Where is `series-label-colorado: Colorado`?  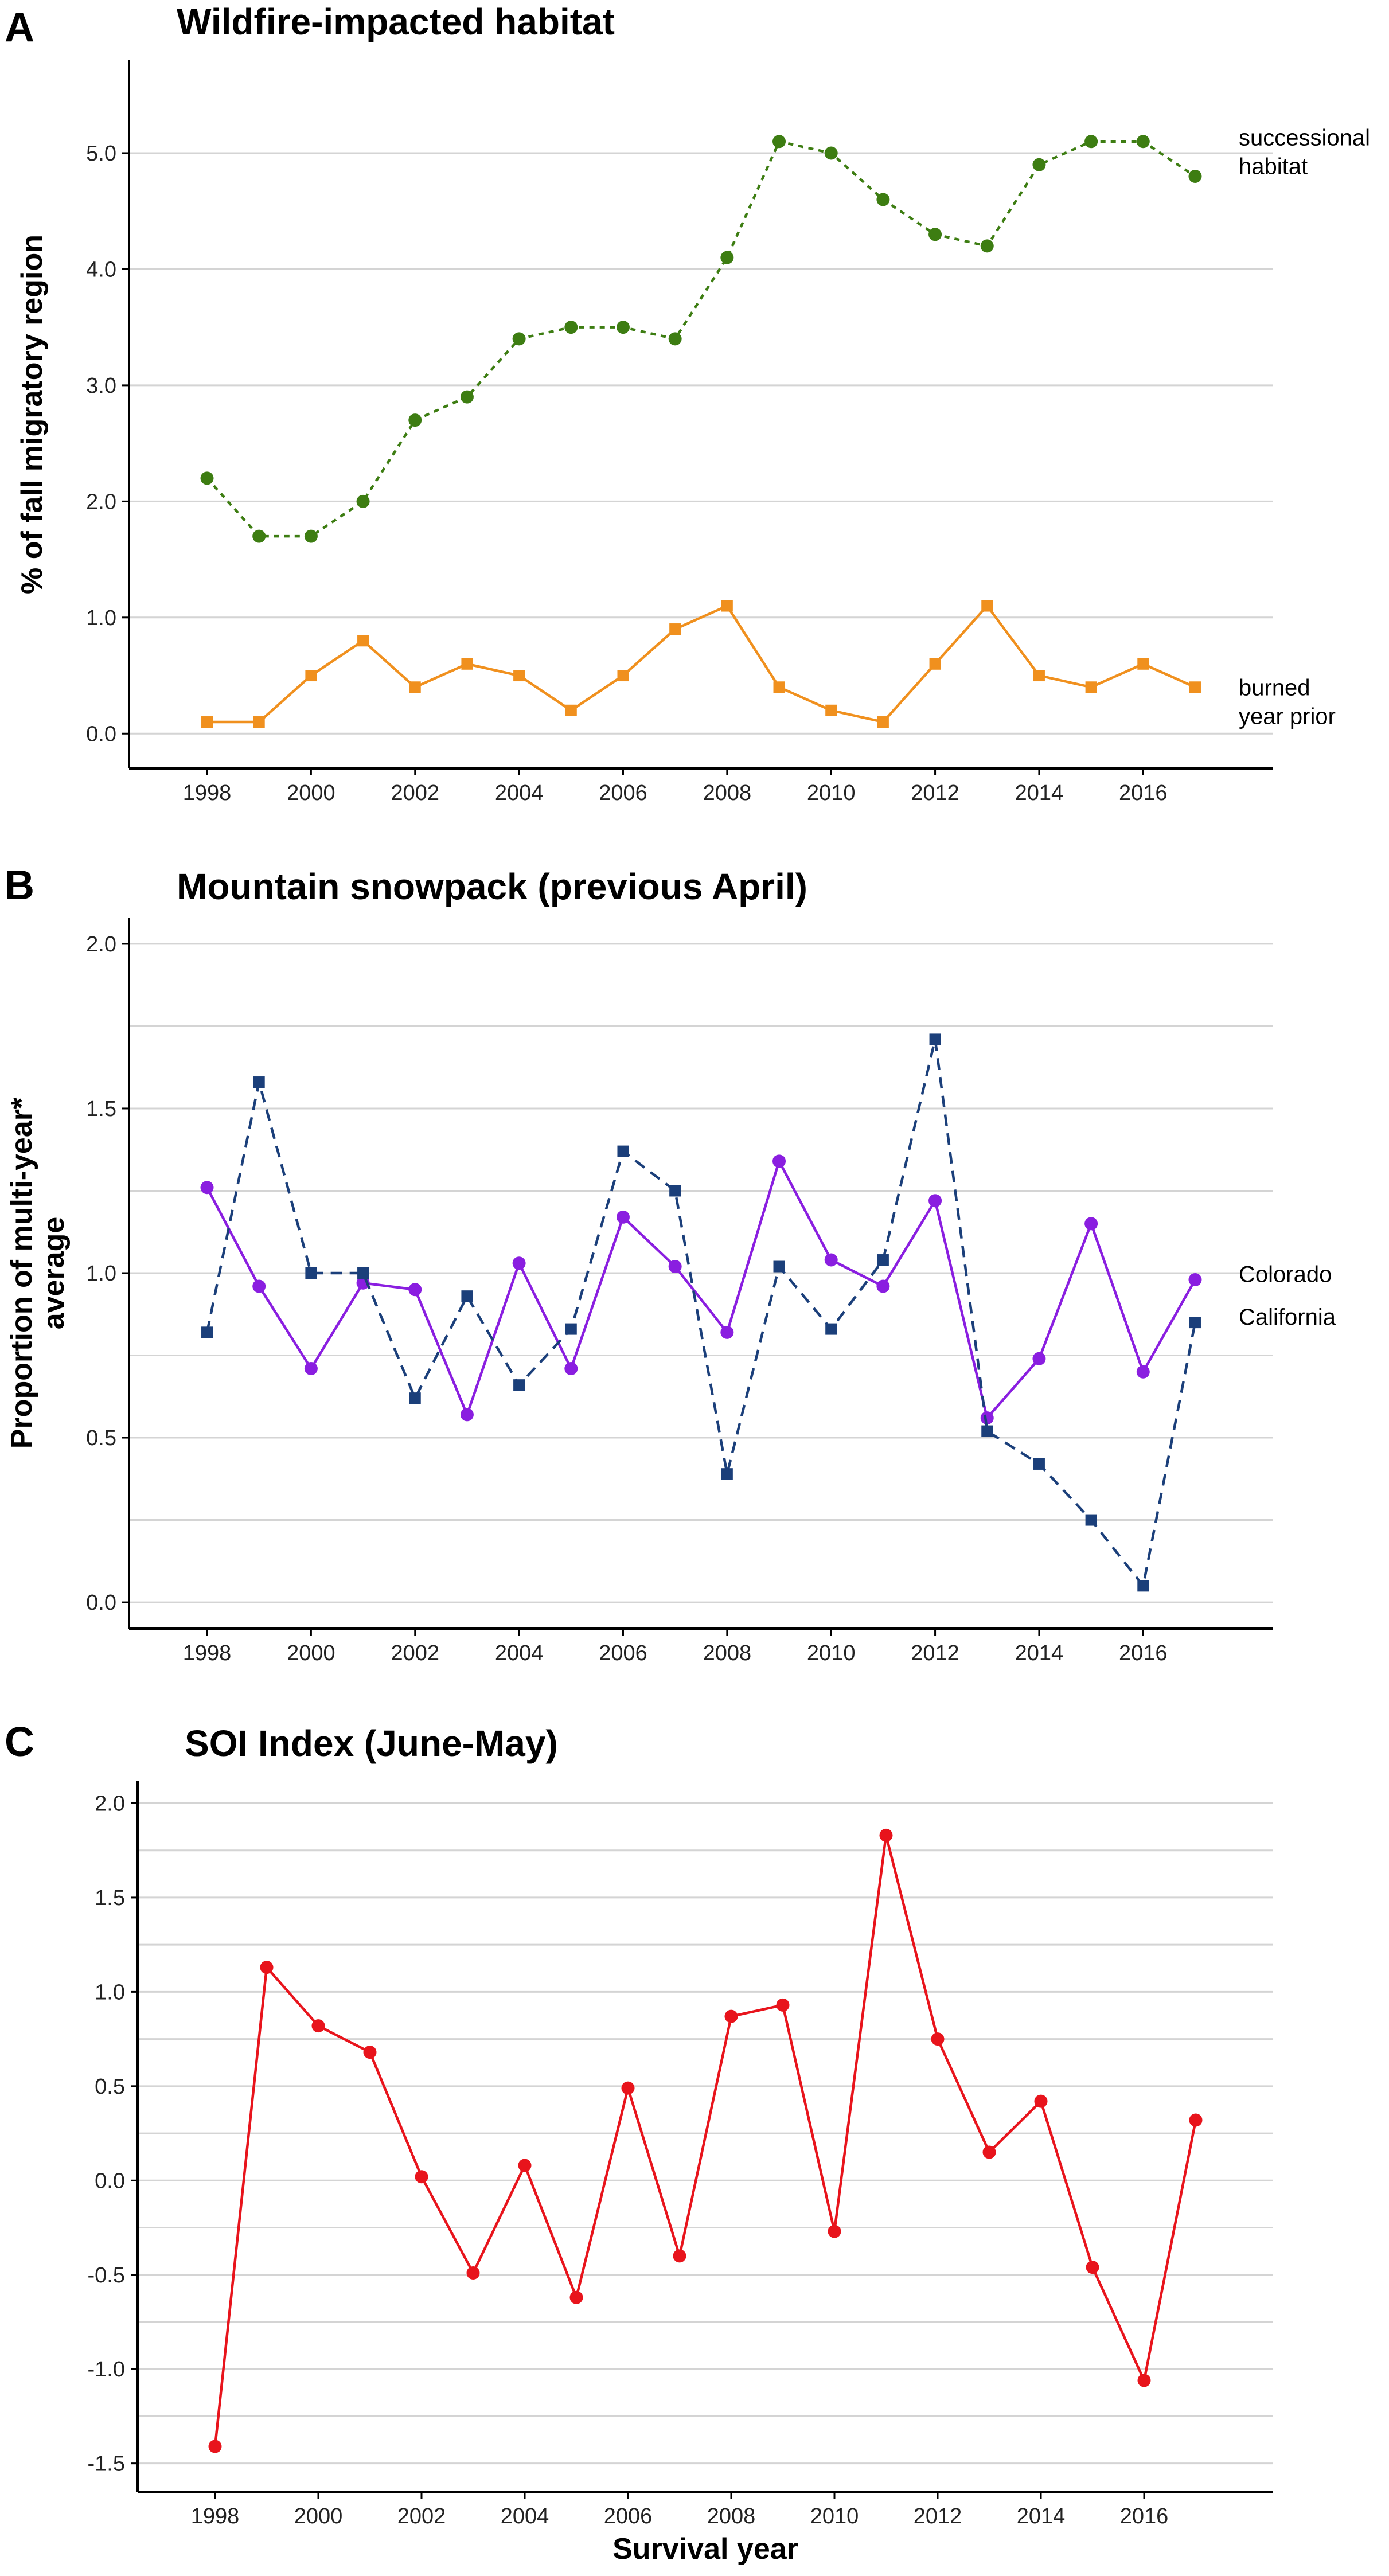
series-label-colorado: Colorado is located at coordinates (1285, 1275).